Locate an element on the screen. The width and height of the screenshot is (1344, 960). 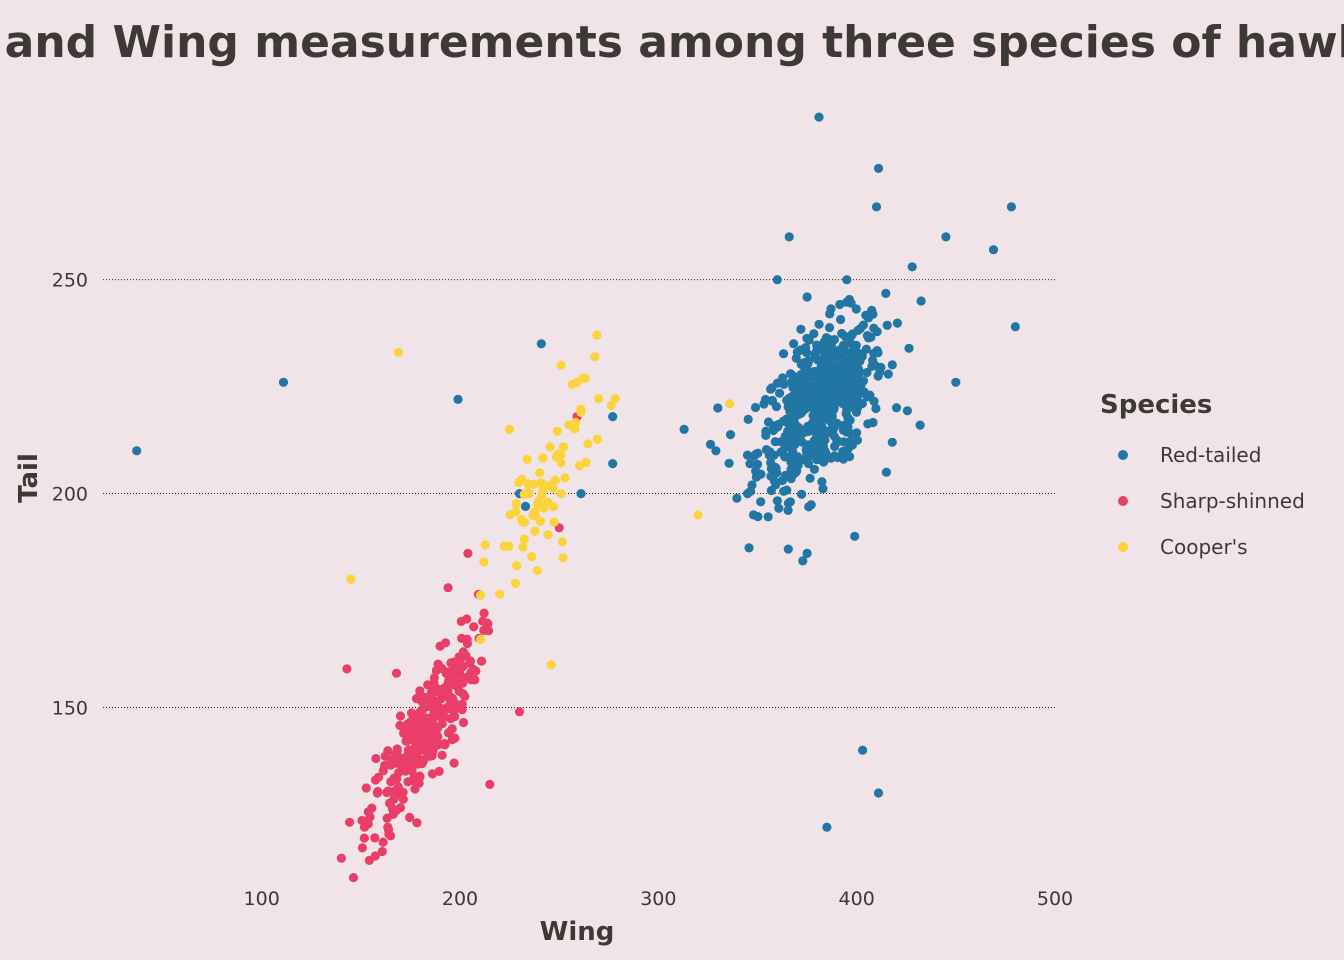
legend-title: Species is located at coordinates (1156, 405).